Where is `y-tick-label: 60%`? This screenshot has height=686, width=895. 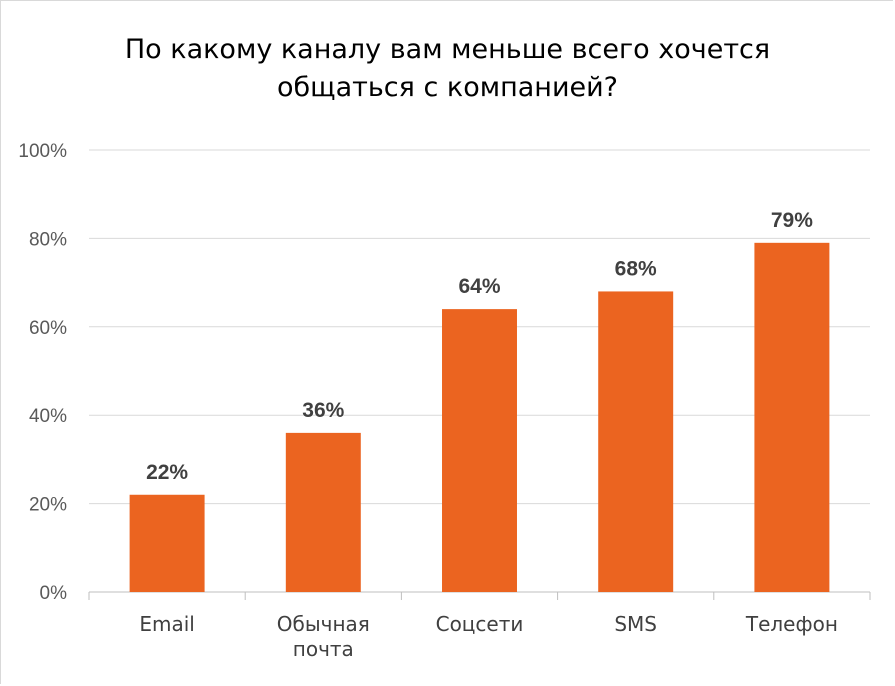
y-tick-label: 60% is located at coordinates (48, 328).